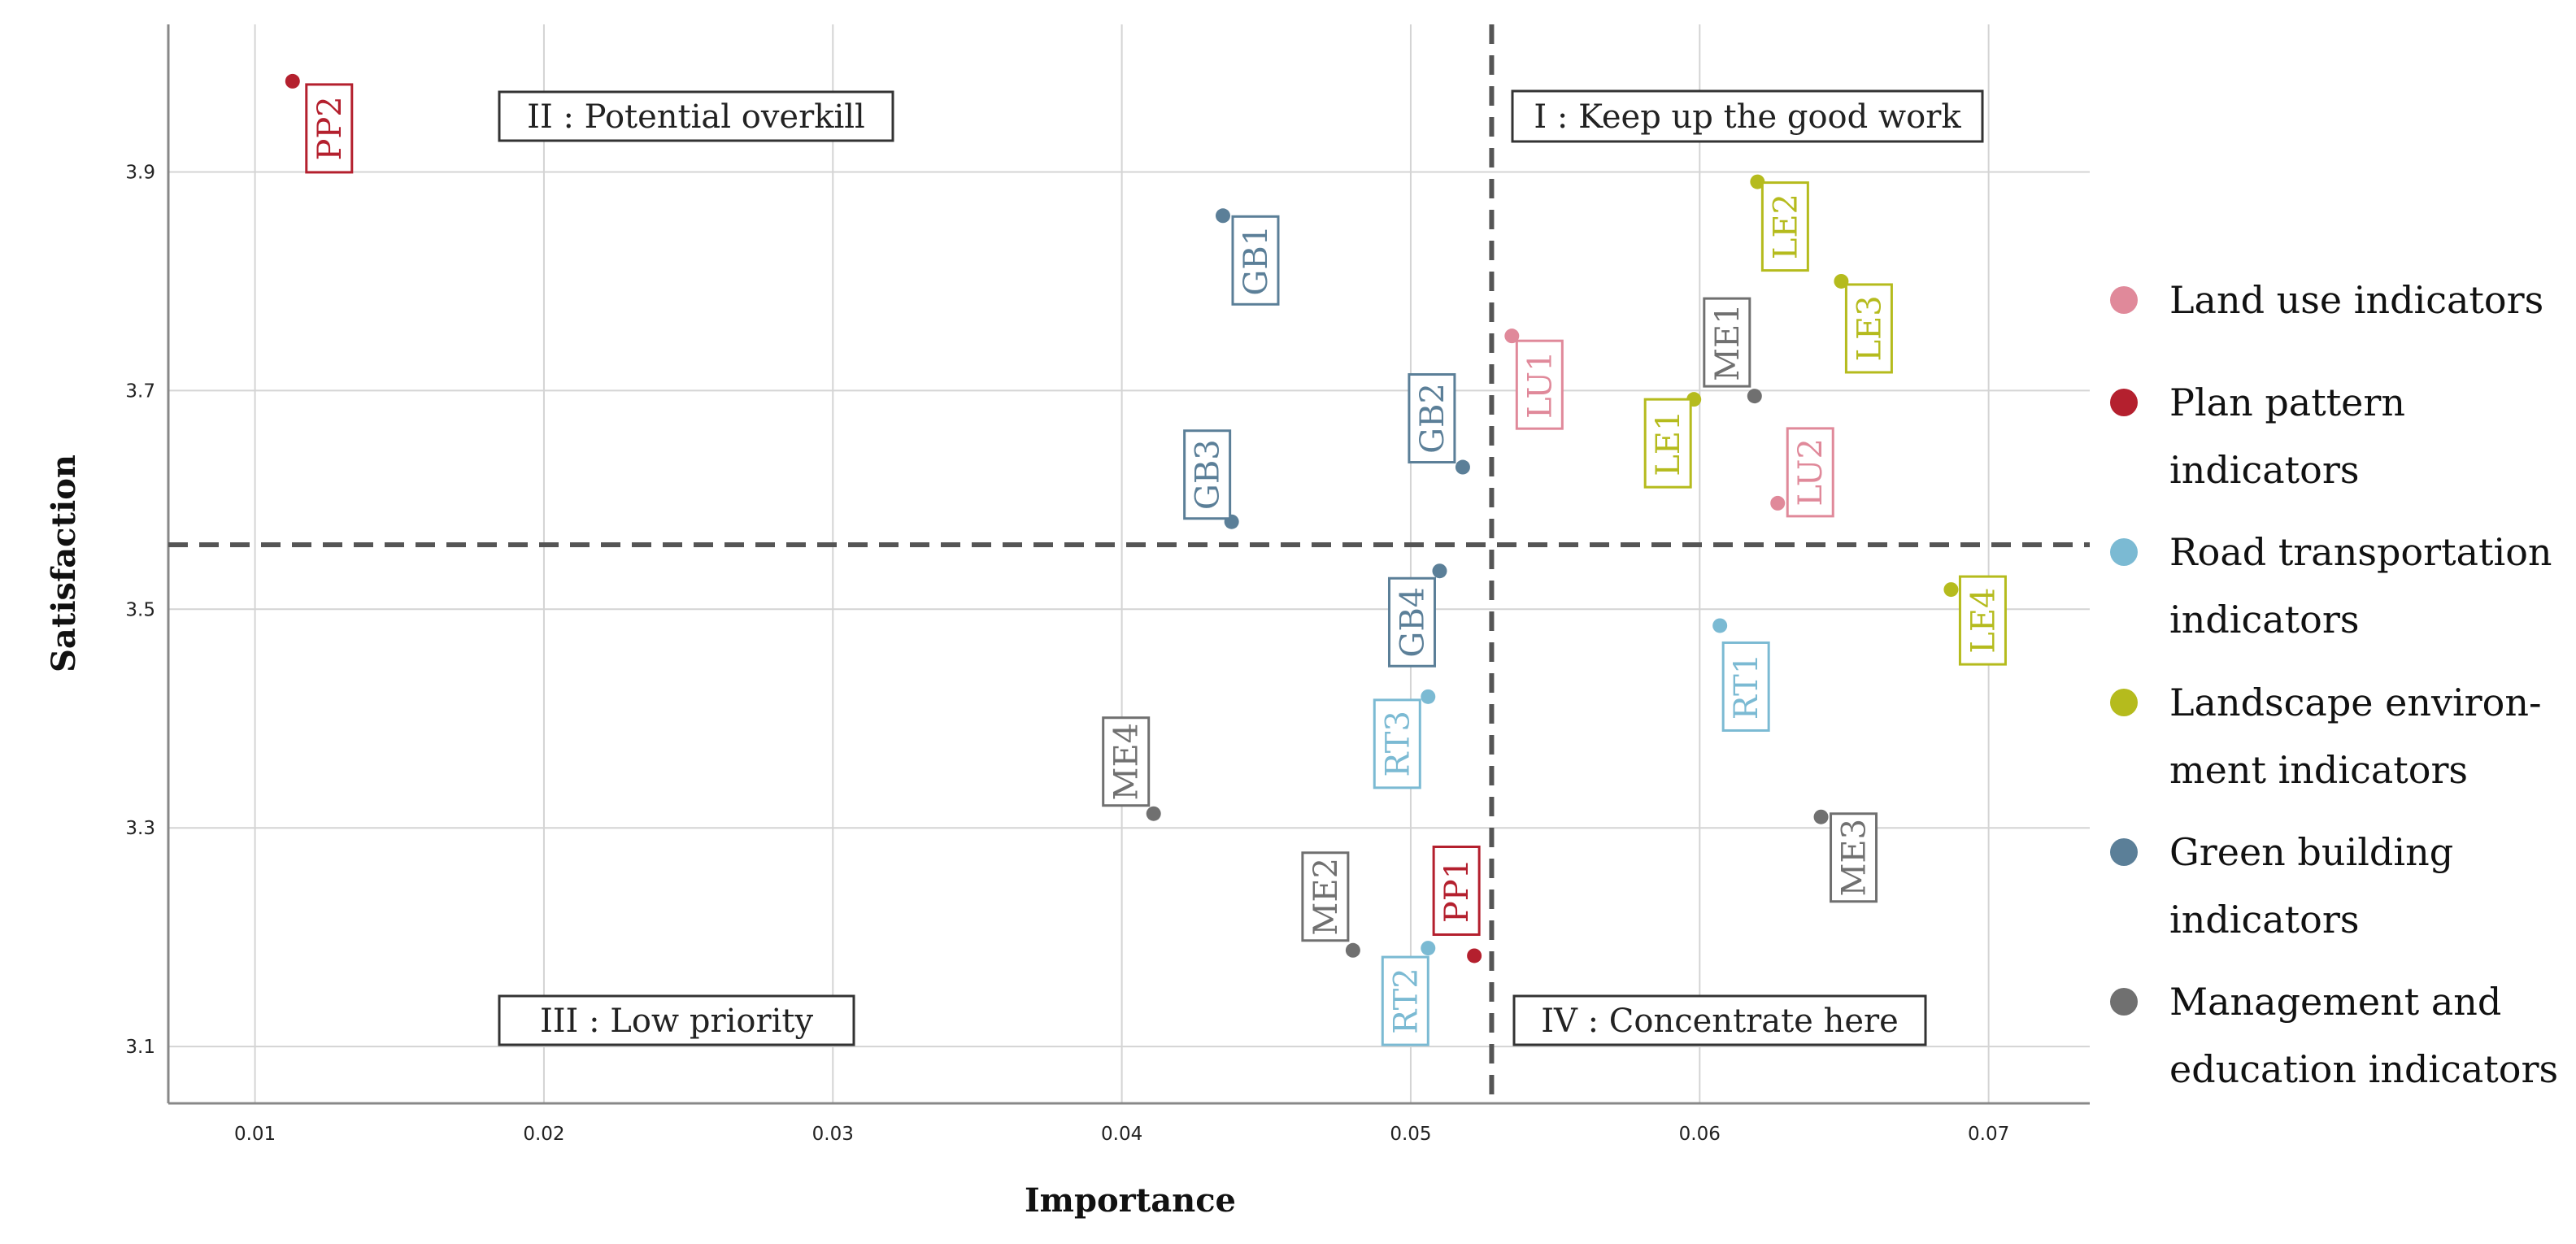  I want to click on point-label-lu1: LU1, so click(1539, 384).